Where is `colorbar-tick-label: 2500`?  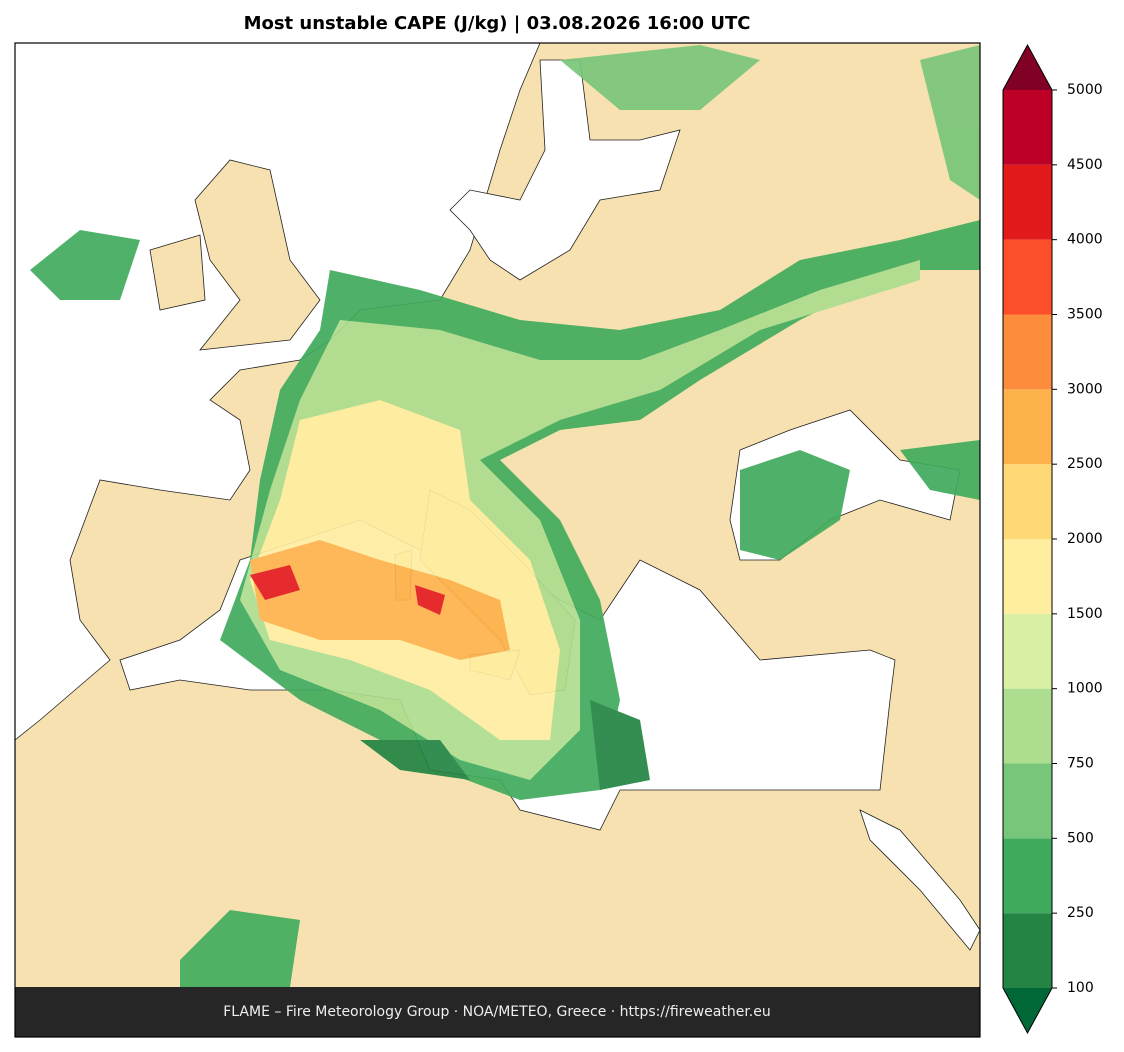 colorbar-tick-label: 2500 is located at coordinates (1085, 464).